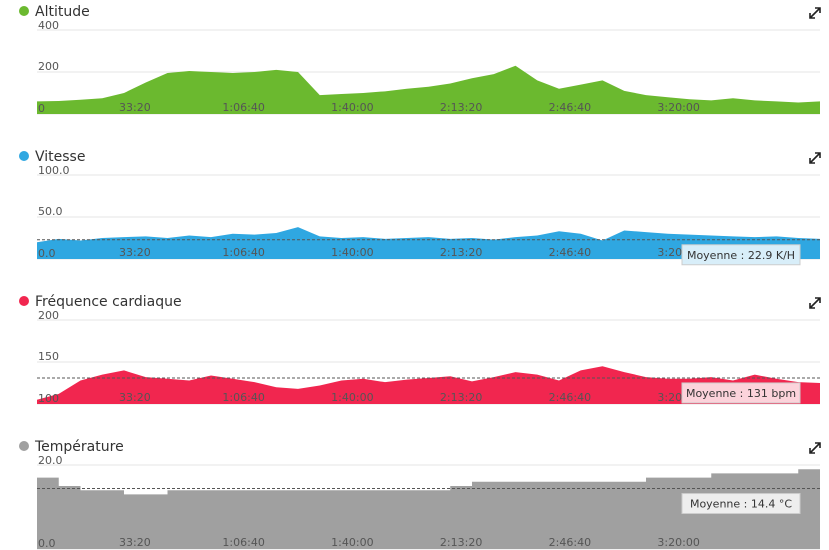  What do you see at coordinates (48, 25) in the screenshot?
I see `y-tick-label: 400` at bounding box center [48, 25].